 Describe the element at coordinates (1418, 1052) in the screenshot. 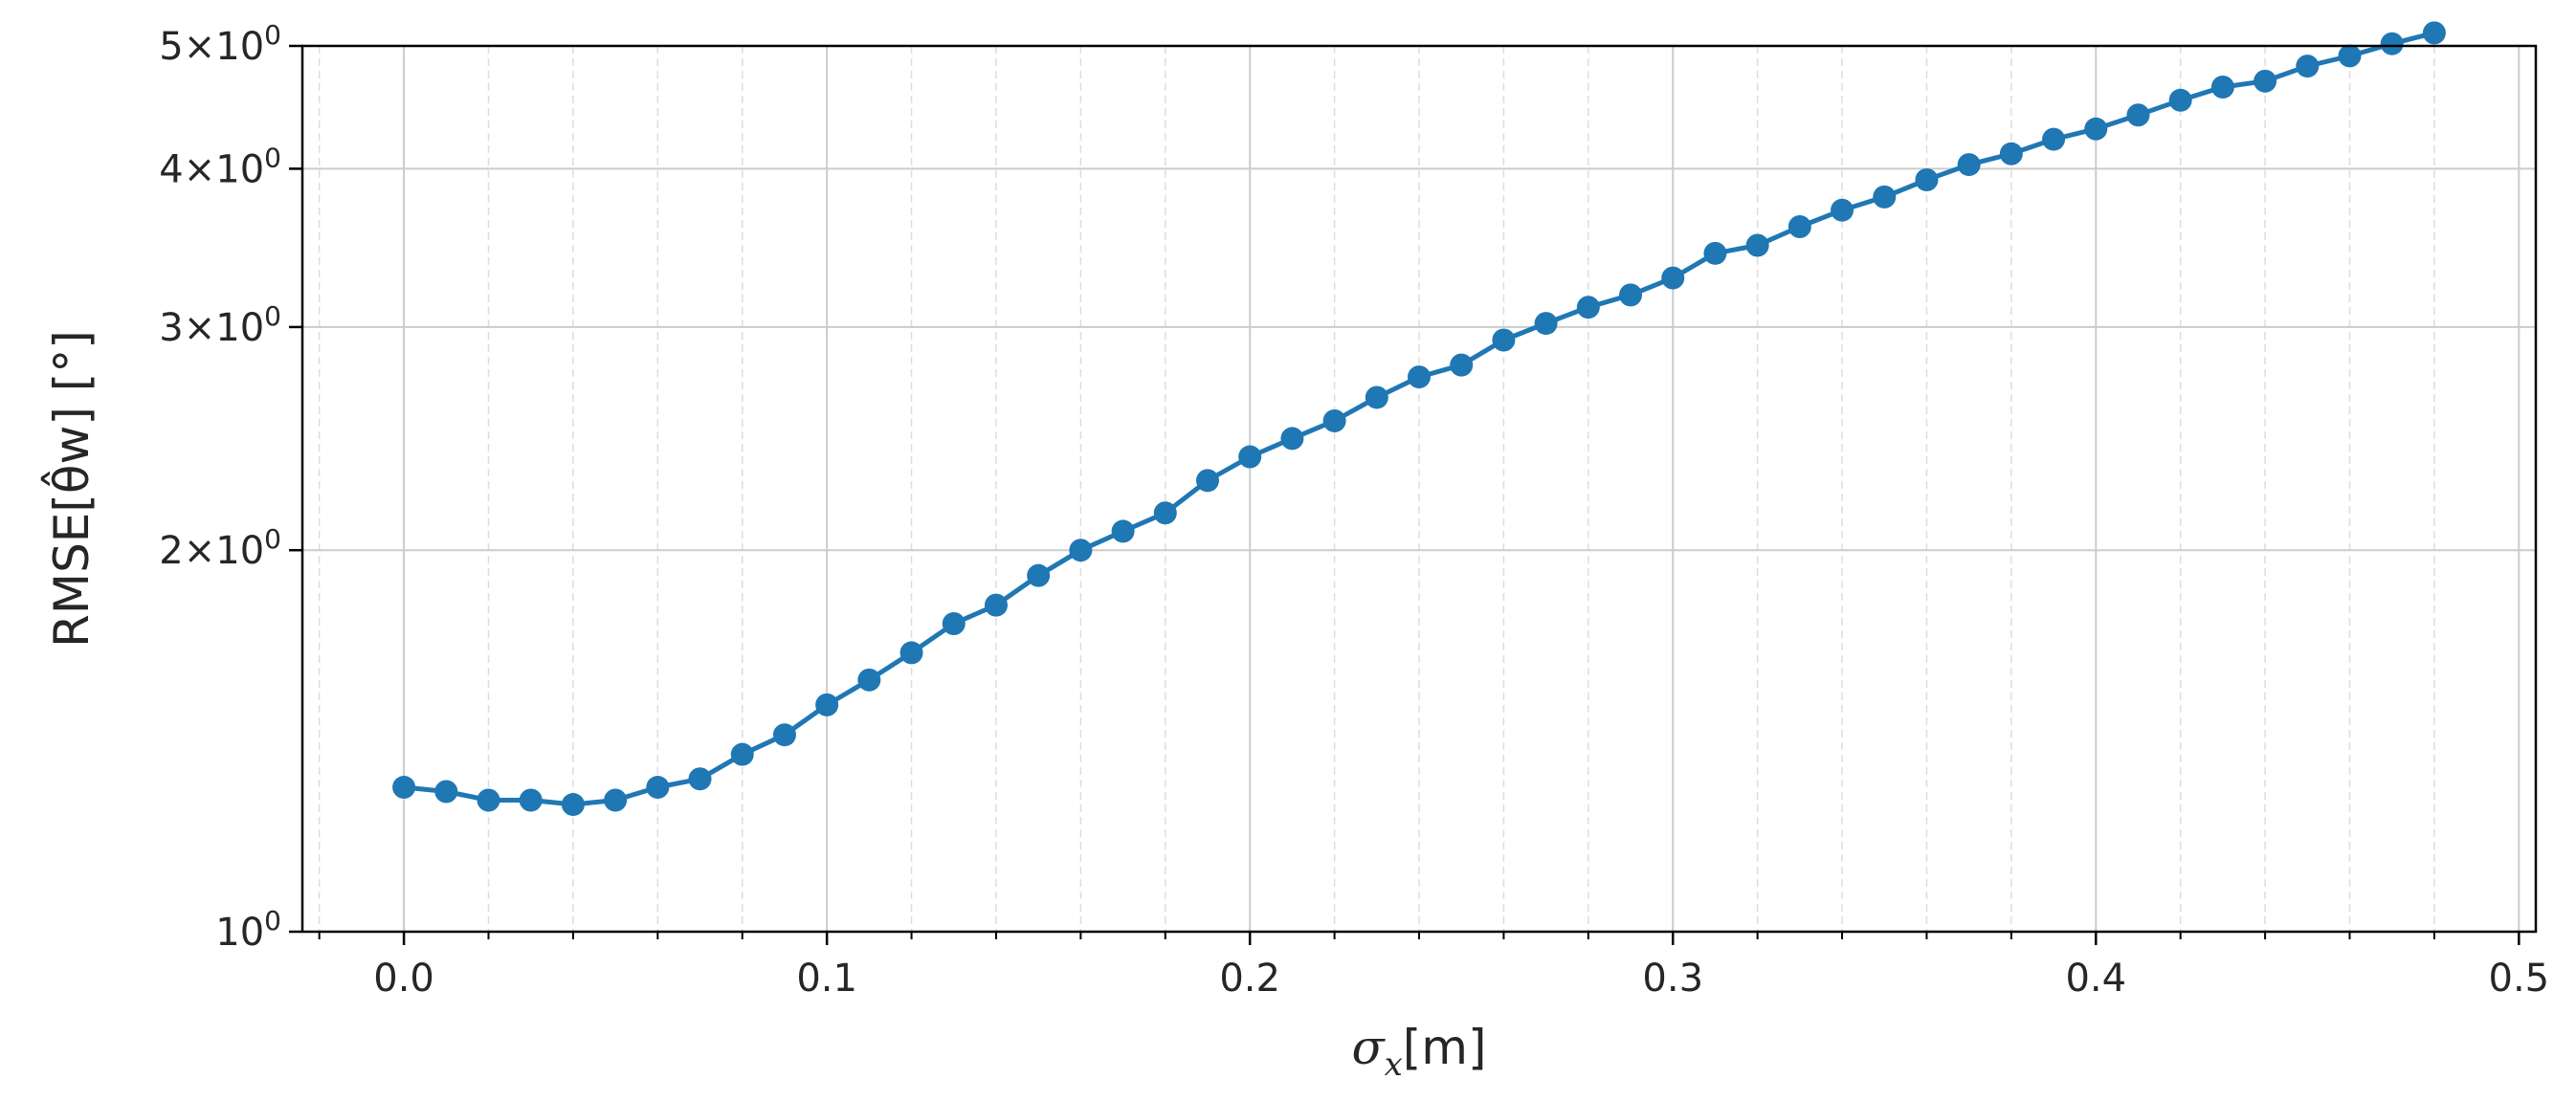

I see `x-axis-label: σx[m]` at that location.